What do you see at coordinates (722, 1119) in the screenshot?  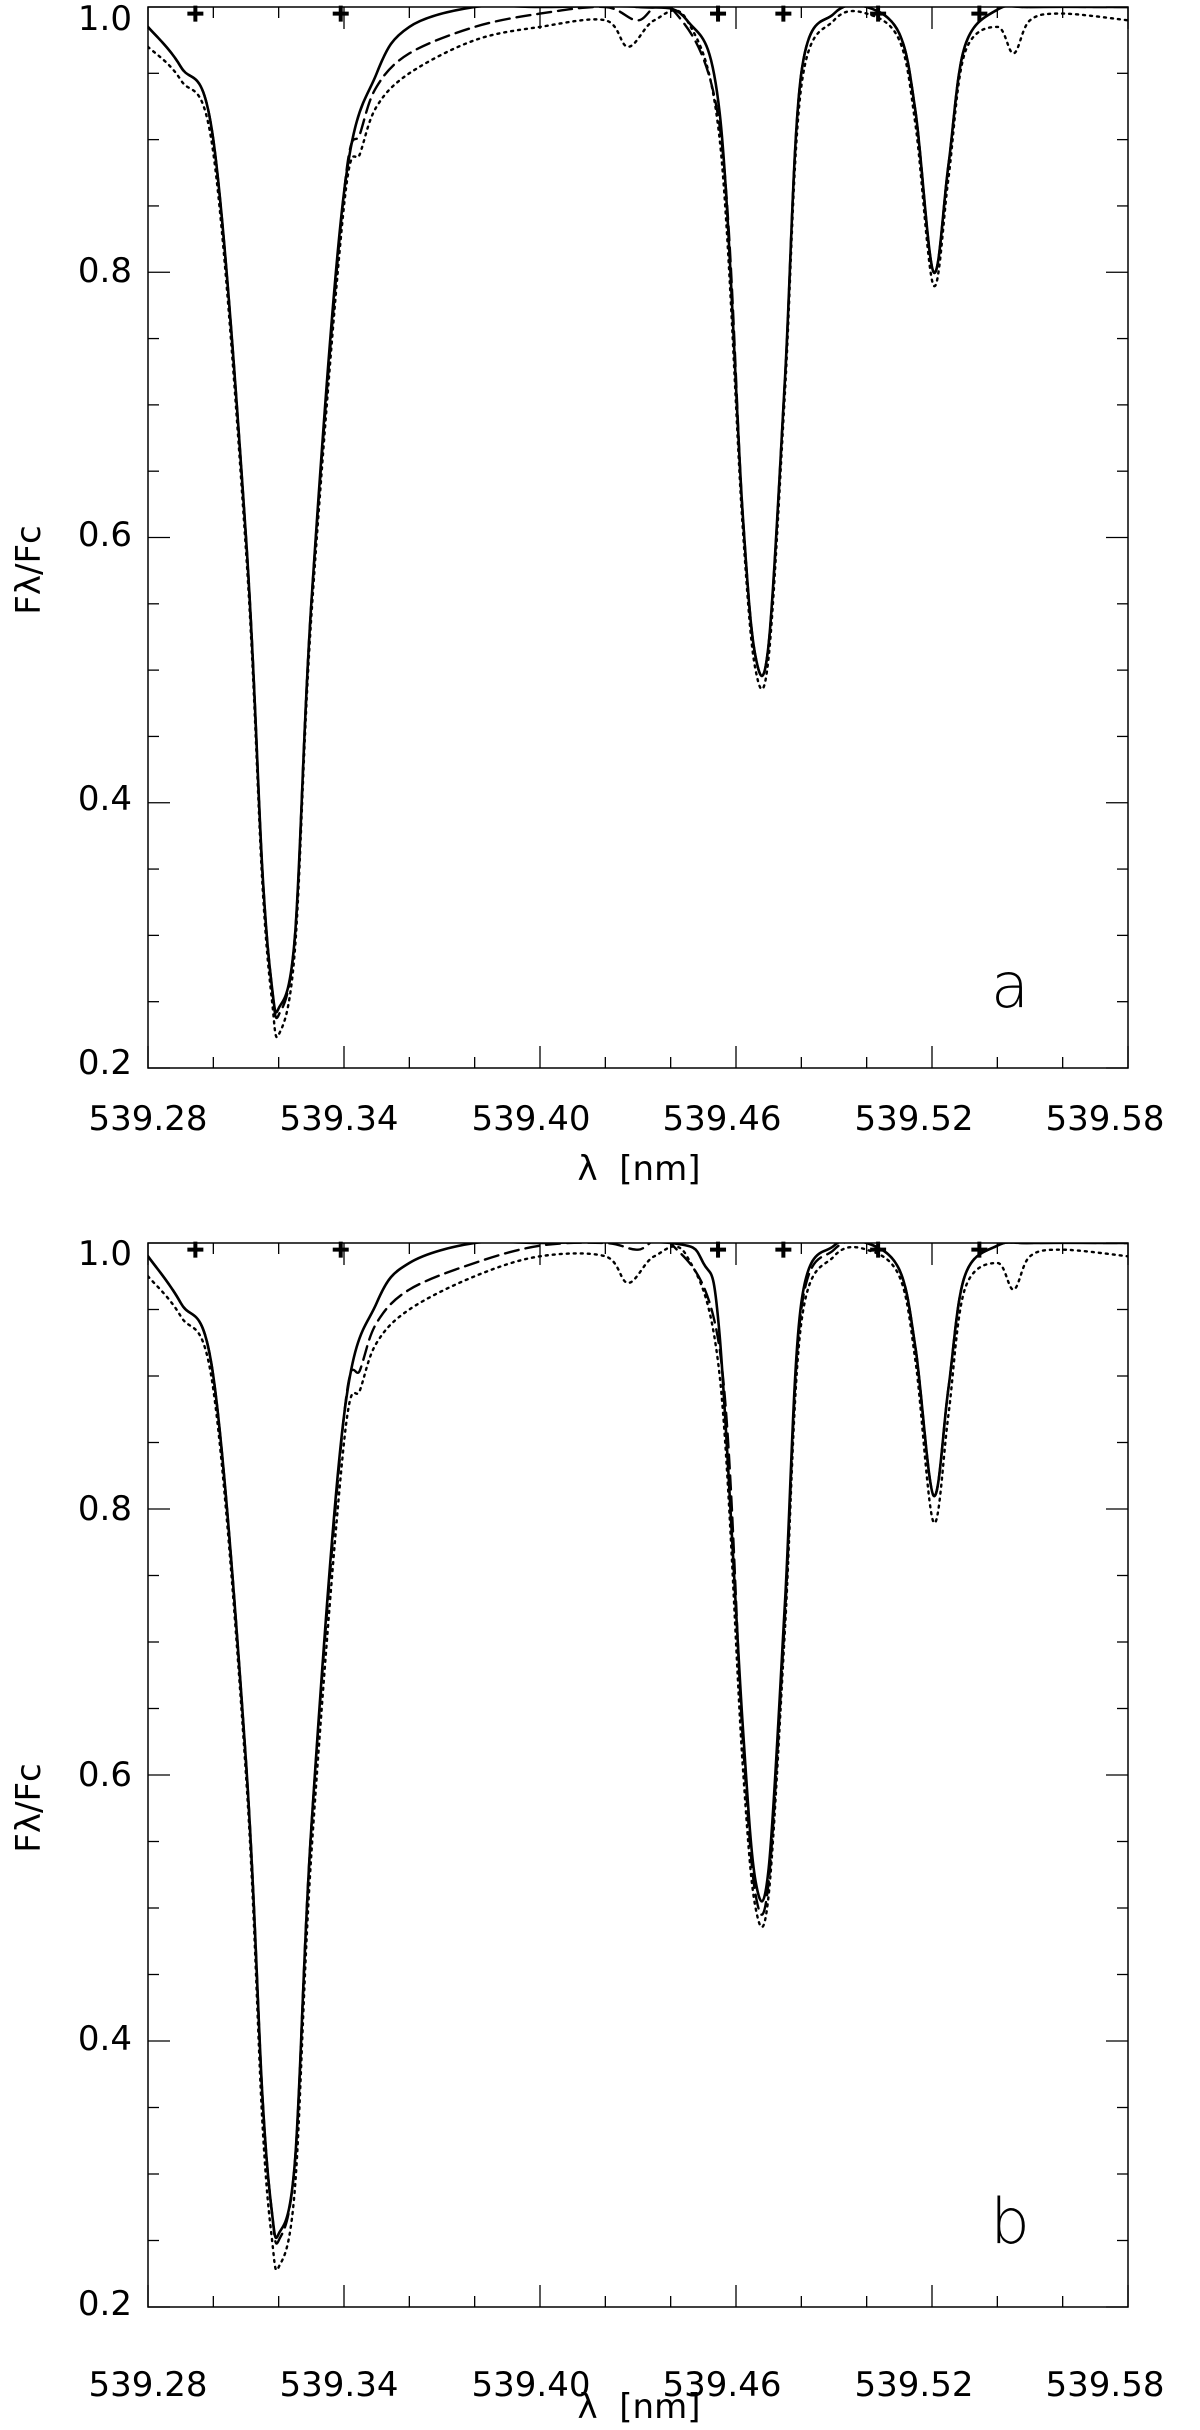 I see `panel-a-x-tick-label: 539.46` at bounding box center [722, 1119].